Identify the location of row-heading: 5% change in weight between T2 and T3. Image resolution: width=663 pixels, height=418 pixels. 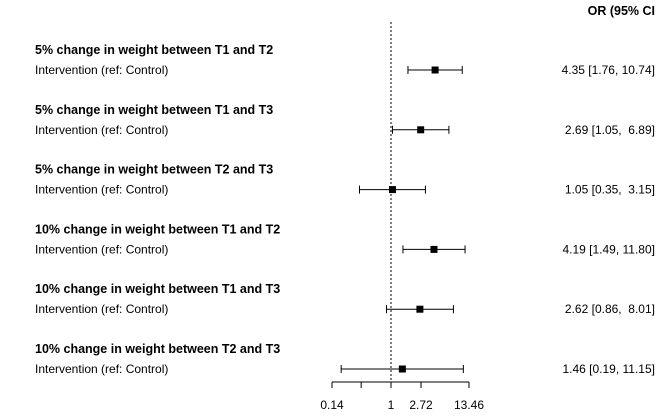
(154, 170).